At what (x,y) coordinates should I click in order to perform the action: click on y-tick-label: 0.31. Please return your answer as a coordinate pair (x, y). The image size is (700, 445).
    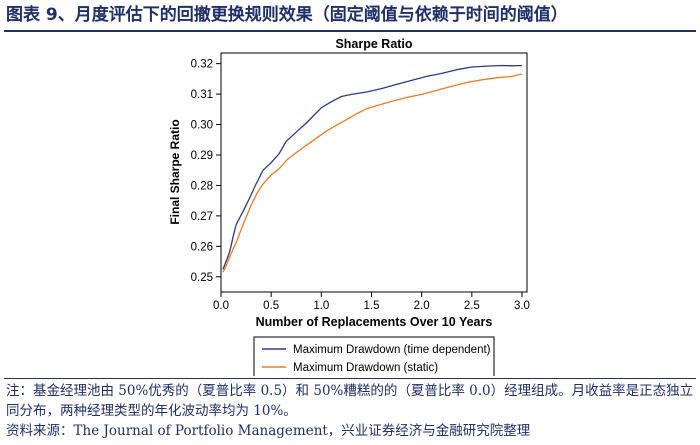
    Looking at the image, I should click on (202, 95).